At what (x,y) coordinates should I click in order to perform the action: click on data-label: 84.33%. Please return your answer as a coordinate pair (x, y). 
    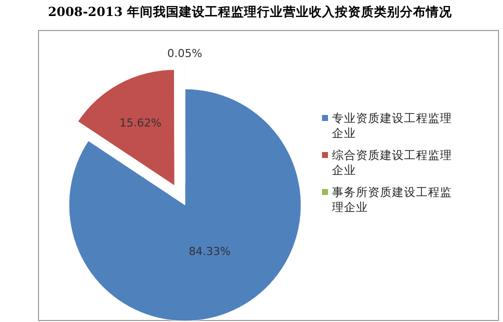
    Looking at the image, I should click on (209, 251).